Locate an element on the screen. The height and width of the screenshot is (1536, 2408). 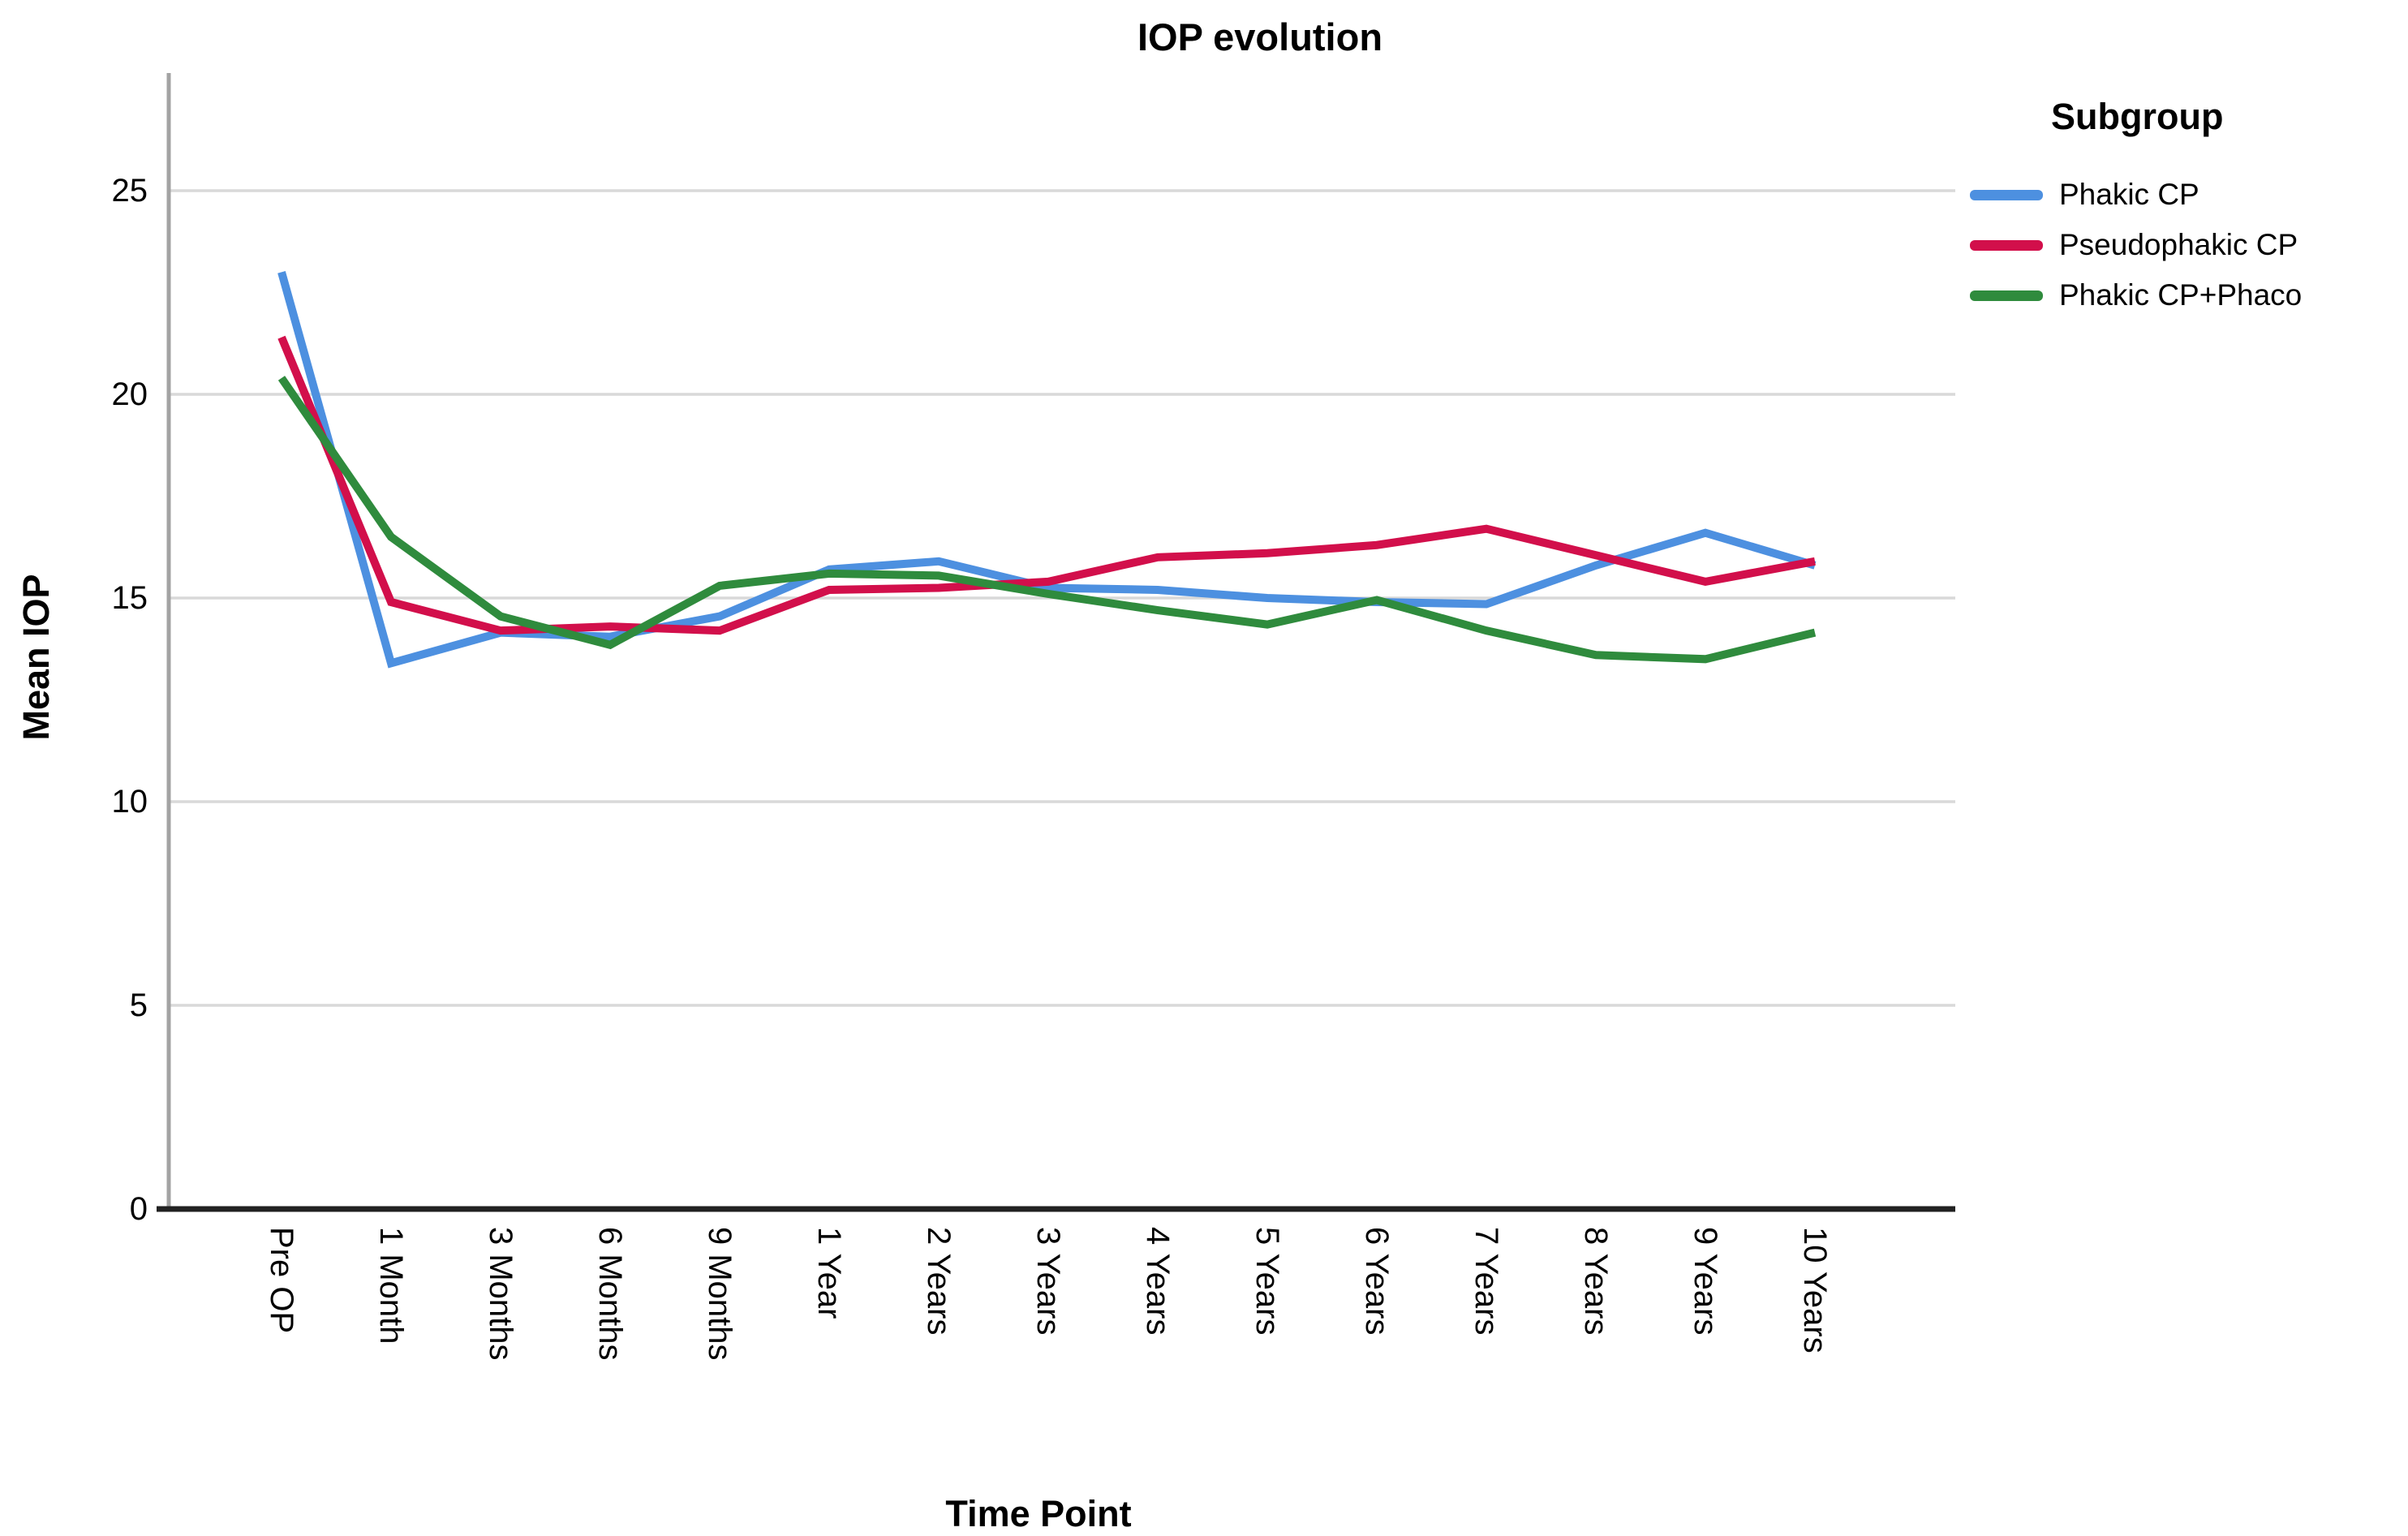
series-line-phakic-cp-phaco is located at coordinates (1047, 520).